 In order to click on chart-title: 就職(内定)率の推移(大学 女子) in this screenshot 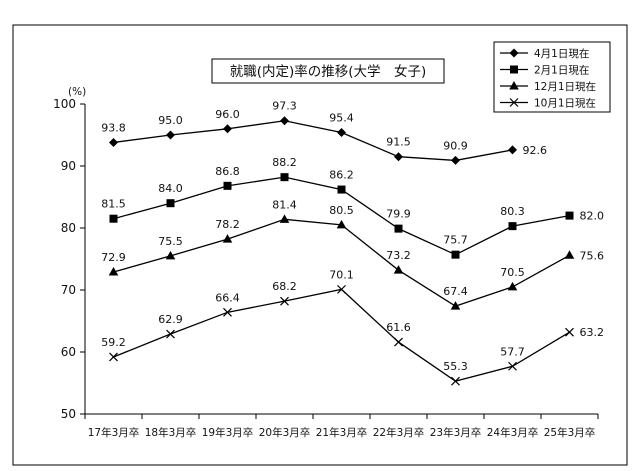, I will do `click(328, 71)`.